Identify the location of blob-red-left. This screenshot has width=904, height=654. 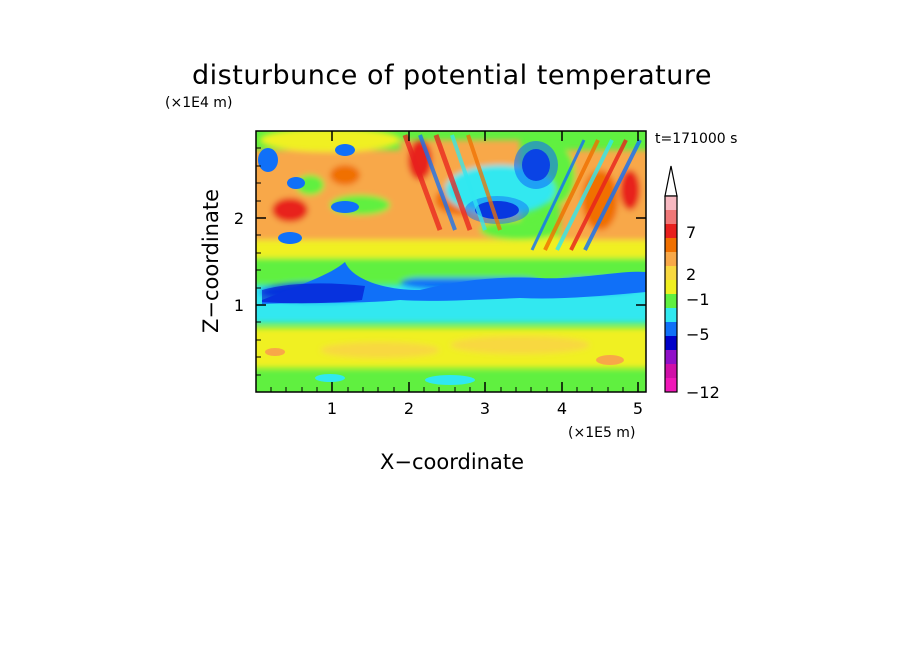
(290, 210).